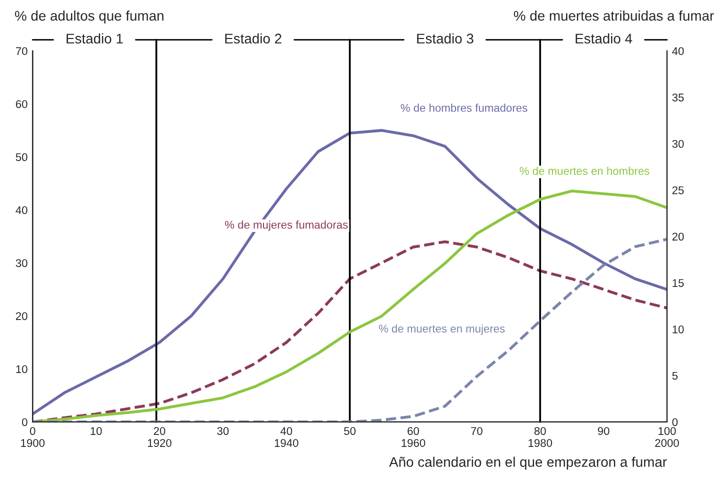 The width and height of the screenshot is (725, 485). What do you see at coordinates (33, 437) in the screenshot?
I see `x-tick-label: 0 1900` at bounding box center [33, 437].